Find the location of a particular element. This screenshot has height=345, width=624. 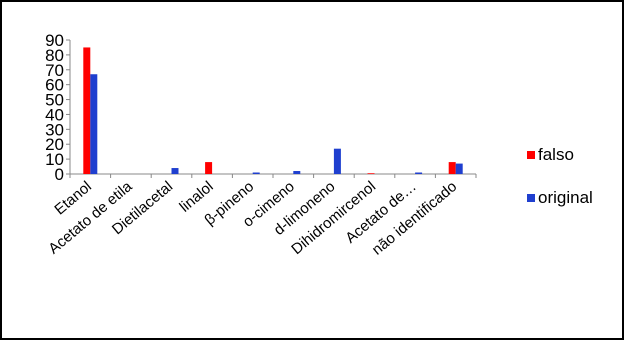

y-tick-label: 10 is located at coordinates (54, 159).